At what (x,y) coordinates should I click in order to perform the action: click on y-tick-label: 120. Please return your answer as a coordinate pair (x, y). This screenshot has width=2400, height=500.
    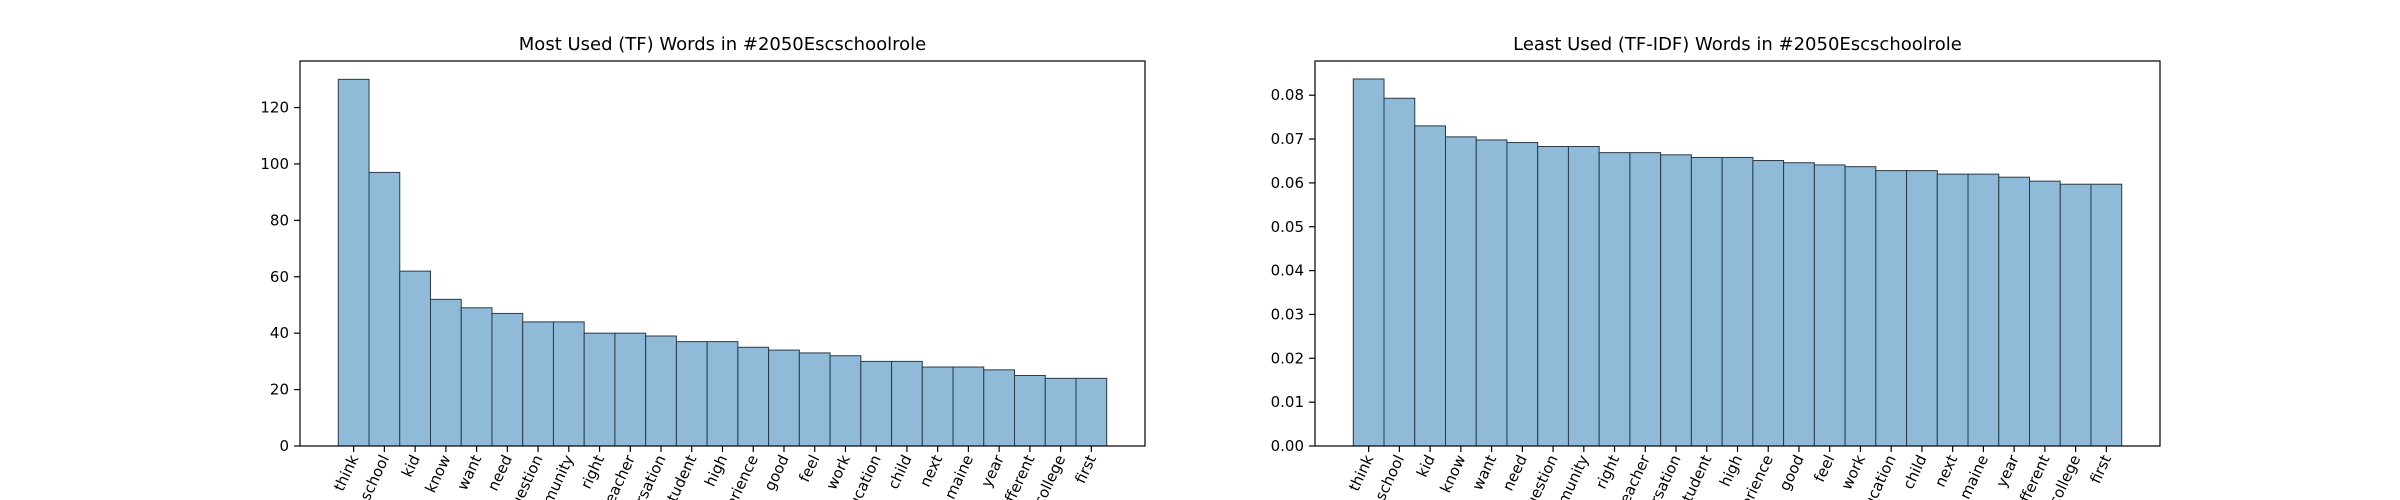
    Looking at the image, I should click on (274, 108).